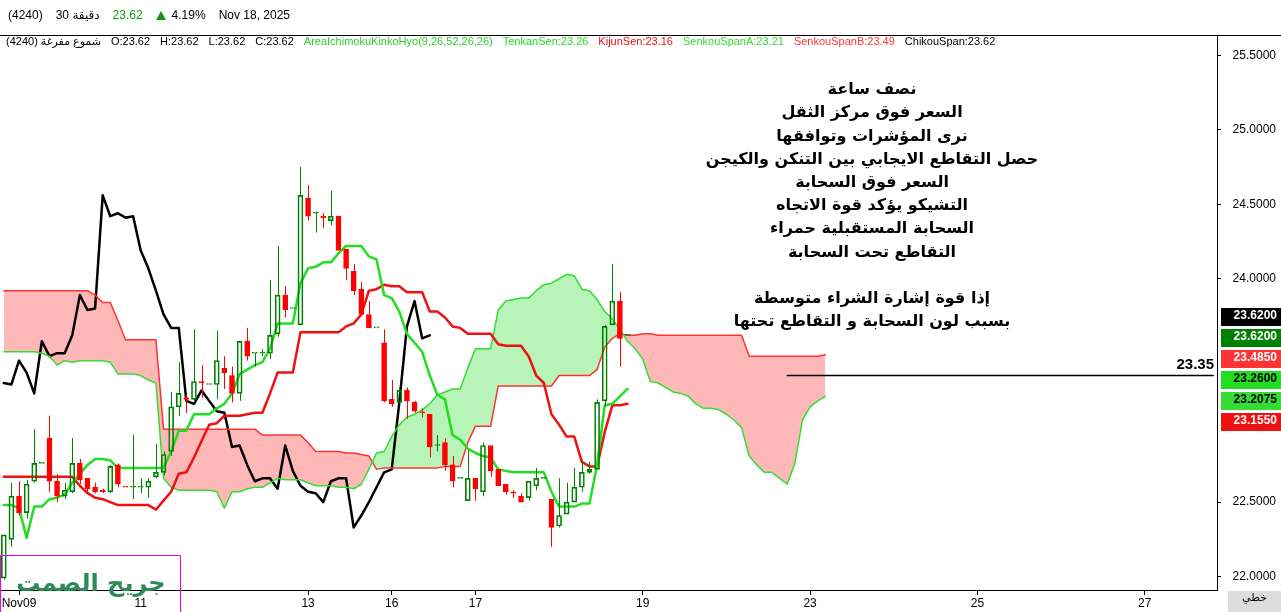 The height and width of the screenshot is (612, 1281). Describe the element at coordinates (1254, 601) in the screenshot. I see `scale-button: خطي` at that location.